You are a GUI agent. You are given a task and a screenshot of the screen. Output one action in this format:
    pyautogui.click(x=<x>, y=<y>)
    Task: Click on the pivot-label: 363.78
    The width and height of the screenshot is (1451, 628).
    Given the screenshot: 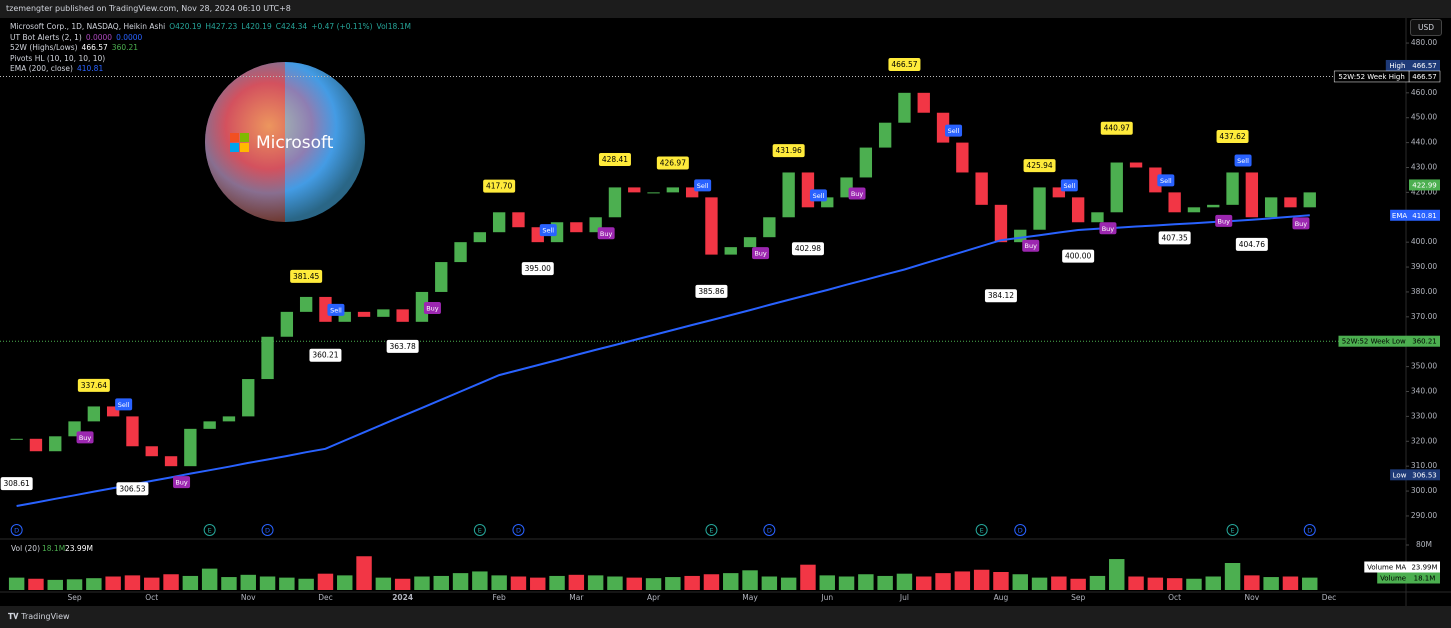 What is the action you would take?
    pyautogui.click(x=403, y=346)
    